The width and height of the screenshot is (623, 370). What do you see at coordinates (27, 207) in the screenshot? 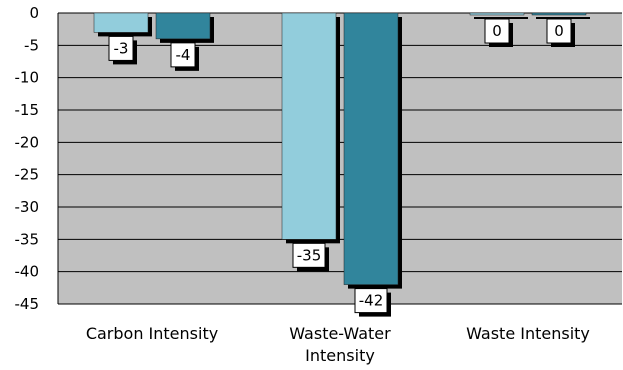
I see `y-tick-label: -30` at bounding box center [27, 207].